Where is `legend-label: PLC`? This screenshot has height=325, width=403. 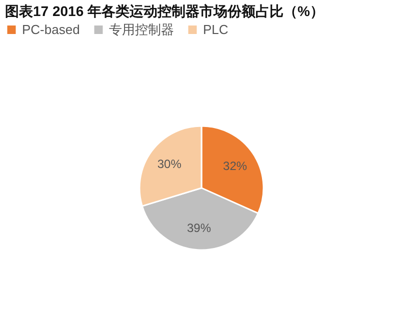 legend-label: PLC is located at coordinates (215, 29).